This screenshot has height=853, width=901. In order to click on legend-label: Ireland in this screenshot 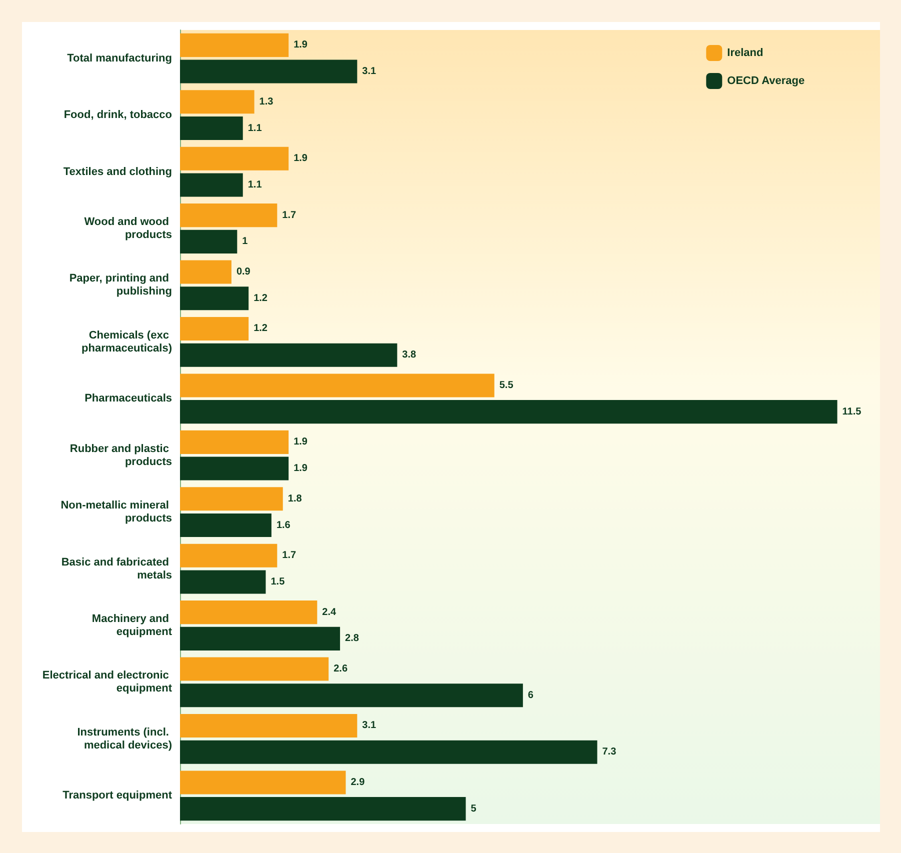, I will do `click(745, 53)`.